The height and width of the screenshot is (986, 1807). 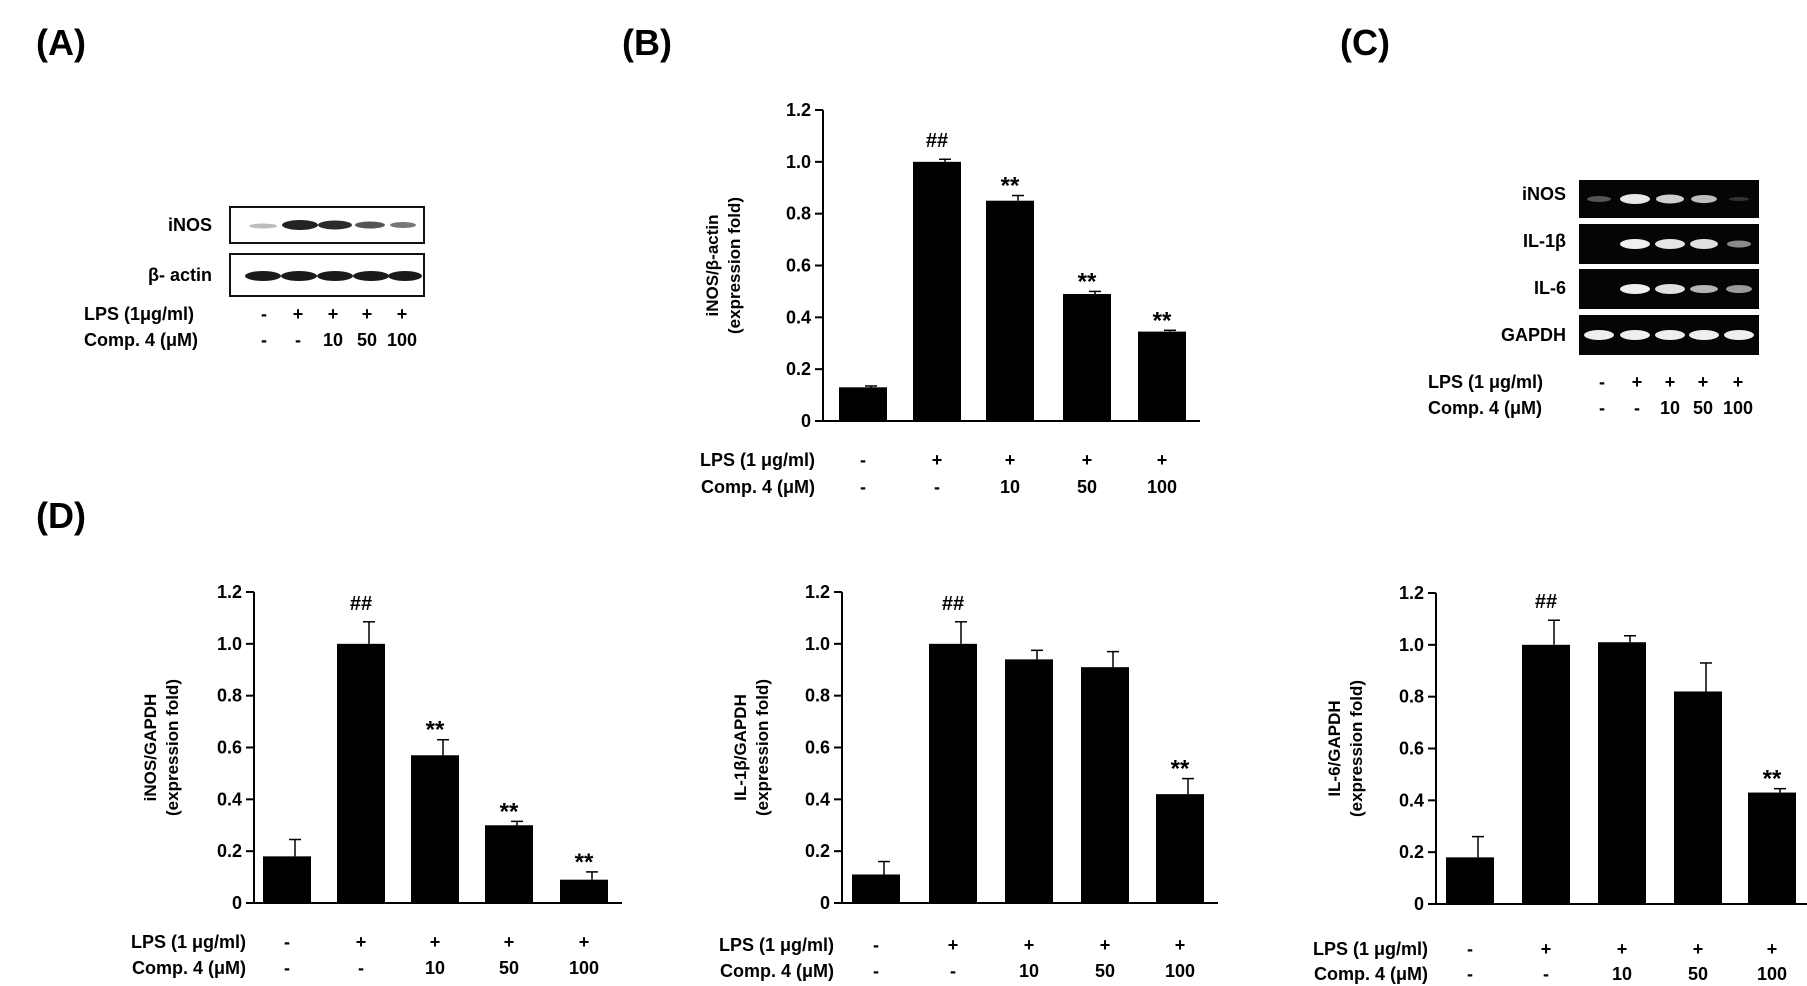 I want to click on blot-strip-actin, so click(x=327, y=275).